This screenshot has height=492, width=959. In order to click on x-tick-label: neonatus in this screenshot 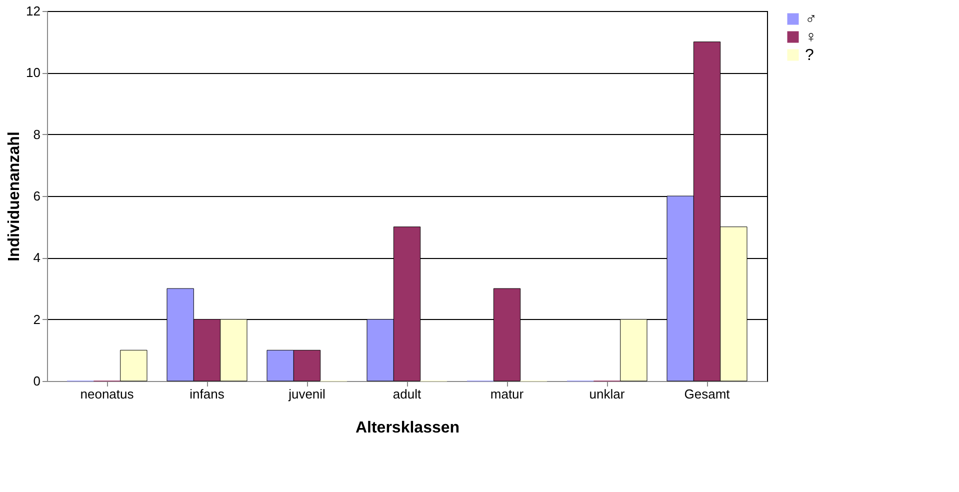, I will do `click(107, 394)`.